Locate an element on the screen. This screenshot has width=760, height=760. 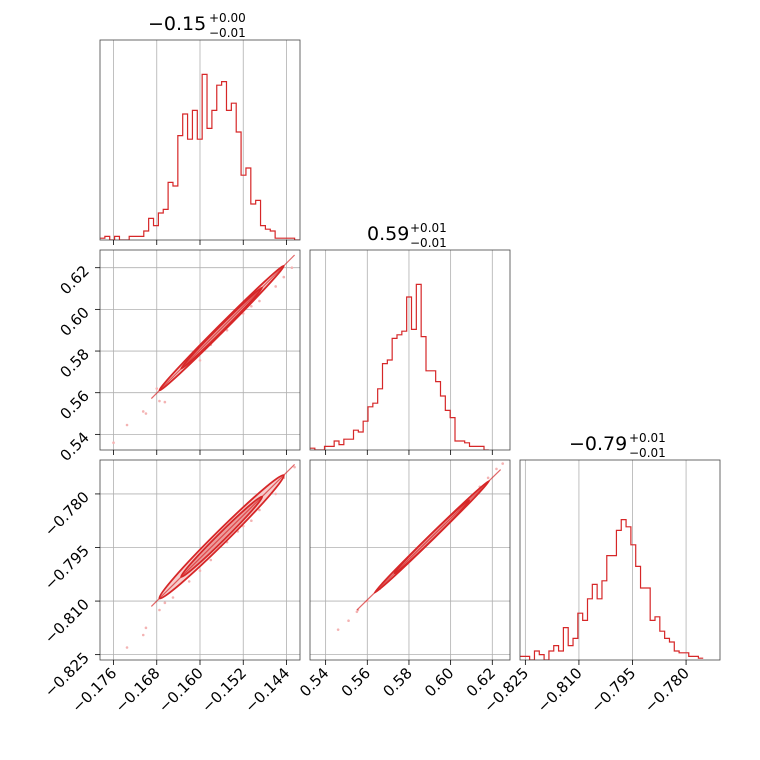
title-param-2-lower-error: −0.01 is located at coordinates (647, 453).